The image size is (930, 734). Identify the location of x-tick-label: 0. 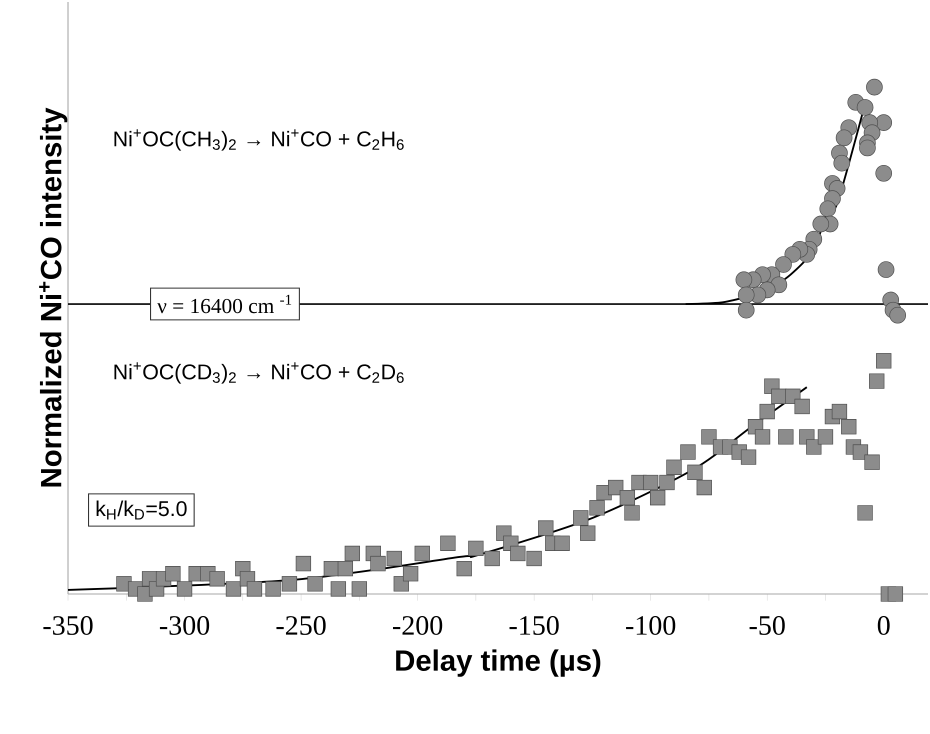
(884, 625).